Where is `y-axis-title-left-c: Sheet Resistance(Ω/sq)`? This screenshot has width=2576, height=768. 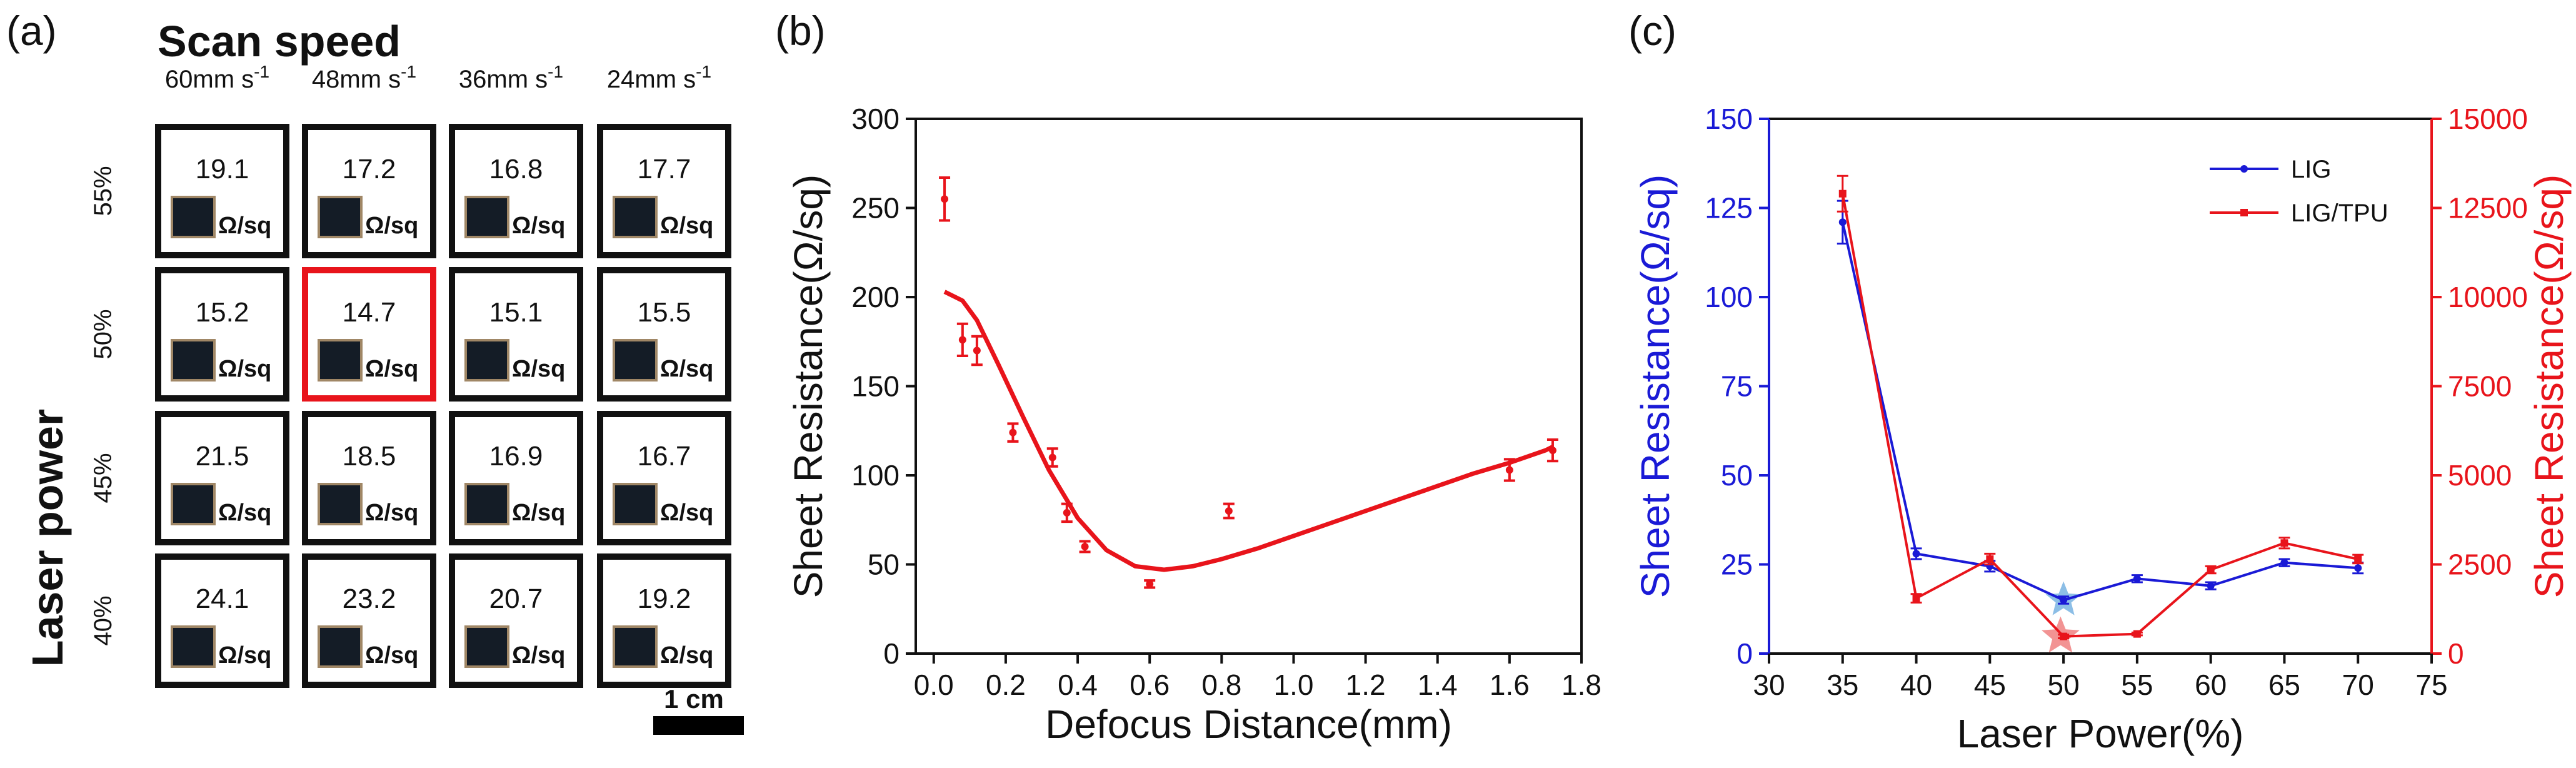 y-axis-title-left-c: Sheet Resistance(Ω/sq) is located at coordinates (1655, 386).